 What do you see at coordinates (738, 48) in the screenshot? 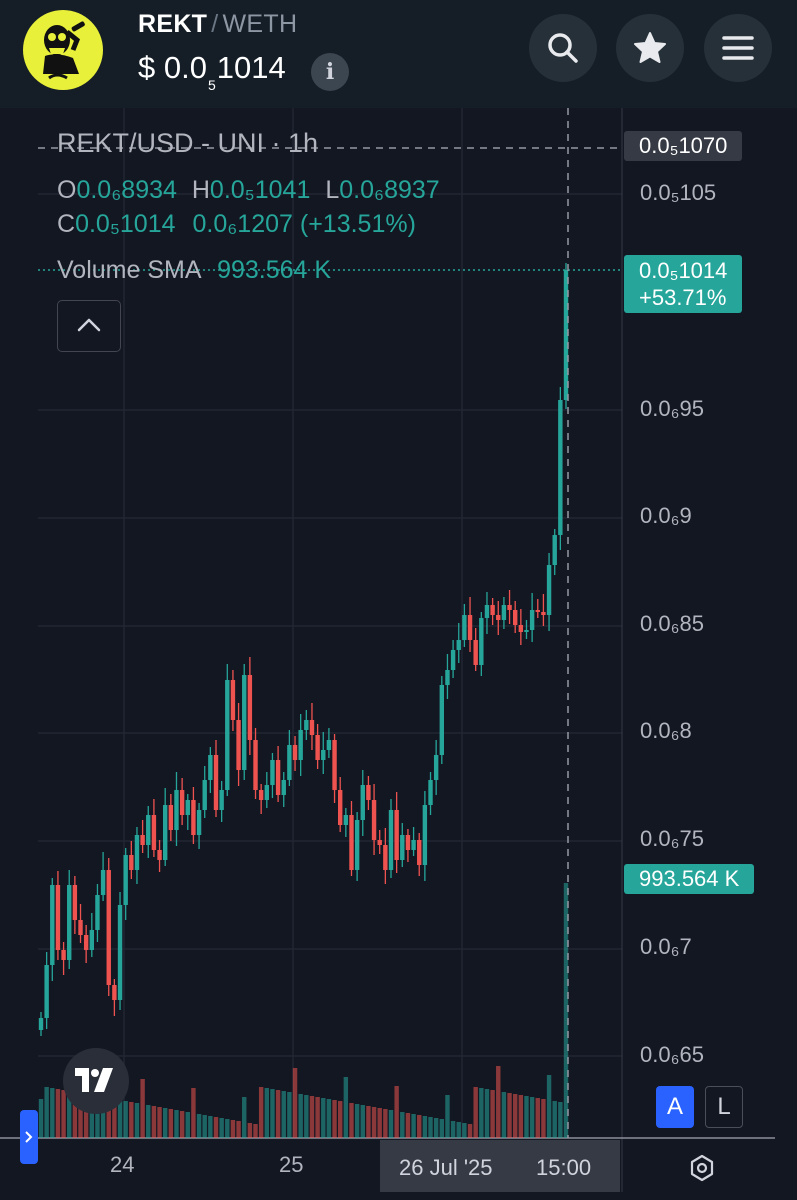
I see `menu-button` at bounding box center [738, 48].